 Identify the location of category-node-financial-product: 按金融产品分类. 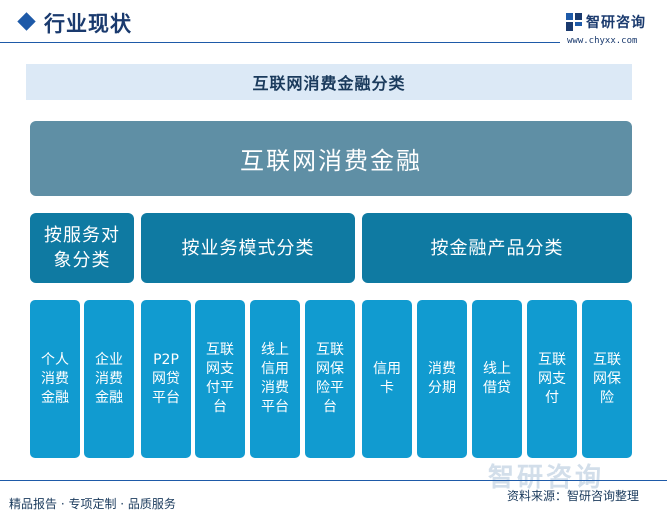
(497, 248).